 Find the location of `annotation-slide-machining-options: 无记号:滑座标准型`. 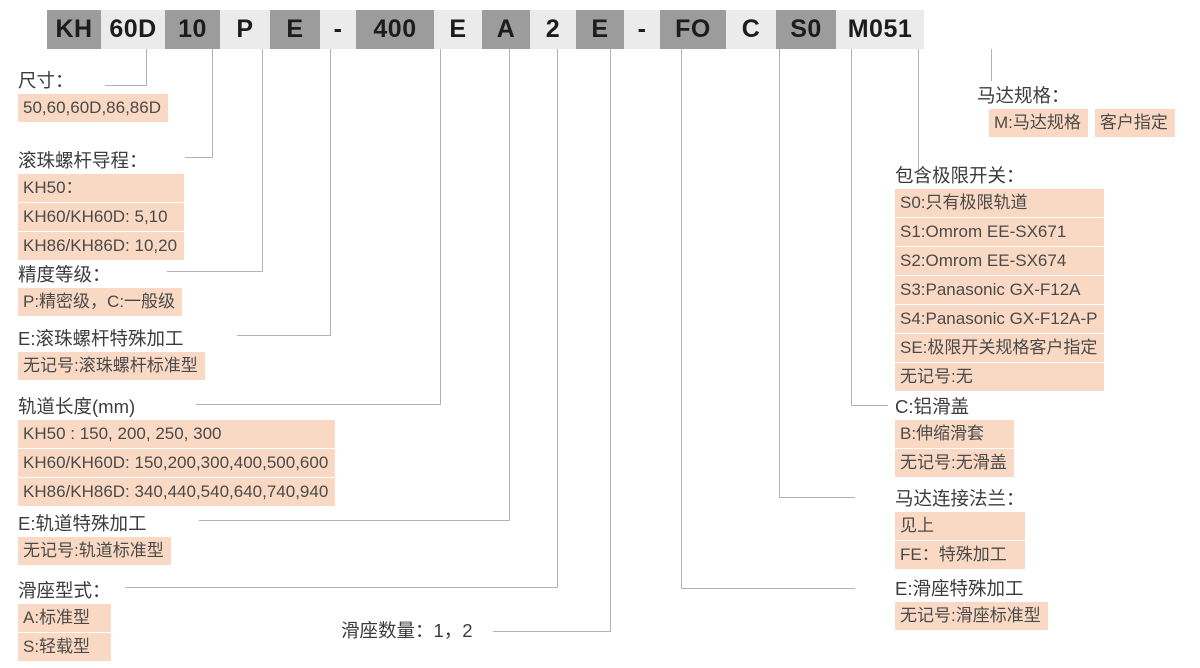

annotation-slide-machining-options: 无记号:滑座标准型 is located at coordinates (971, 616).